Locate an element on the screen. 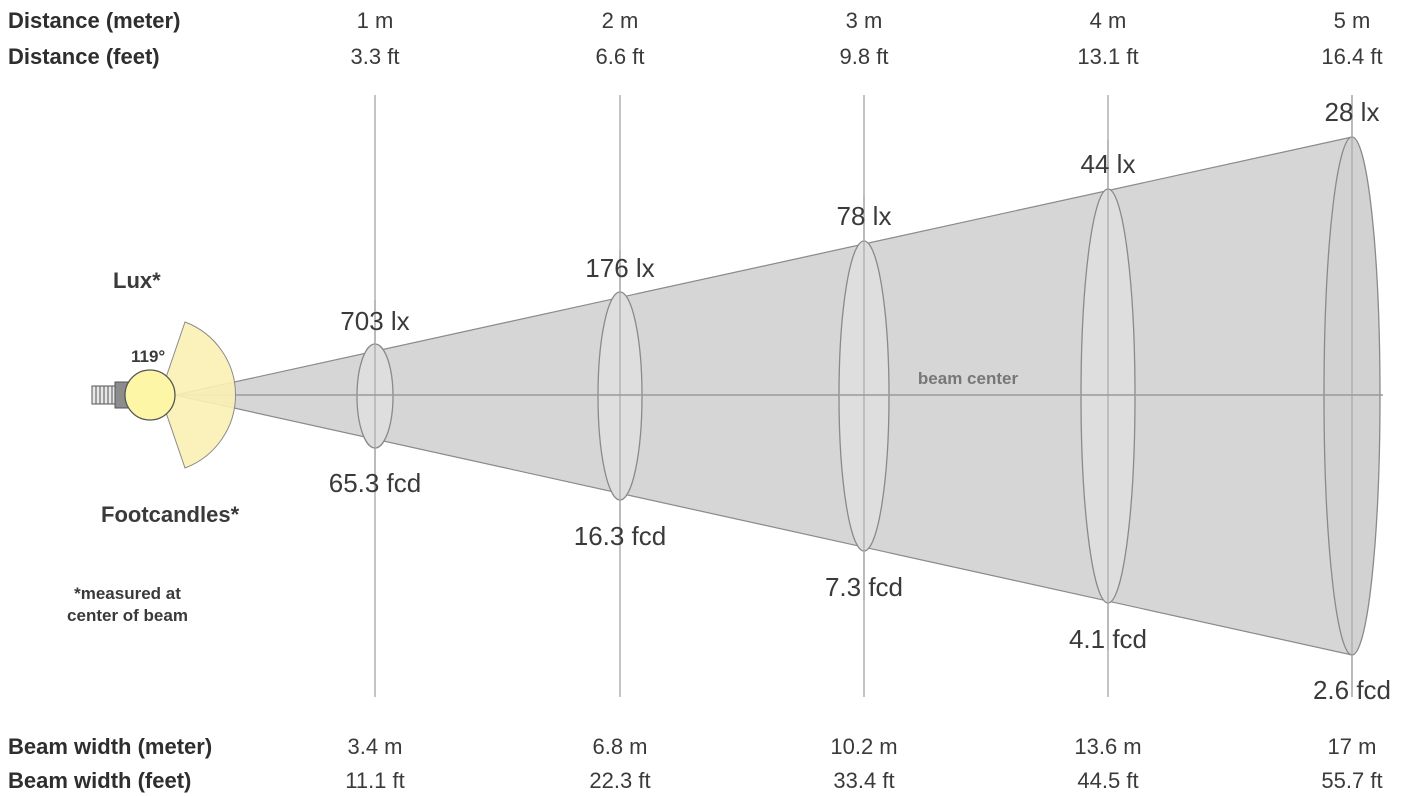 The width and height of the screenshot is (1408, 796). fcd-value-5m: 2.6 fcd is located at coordinates (1352, 690).